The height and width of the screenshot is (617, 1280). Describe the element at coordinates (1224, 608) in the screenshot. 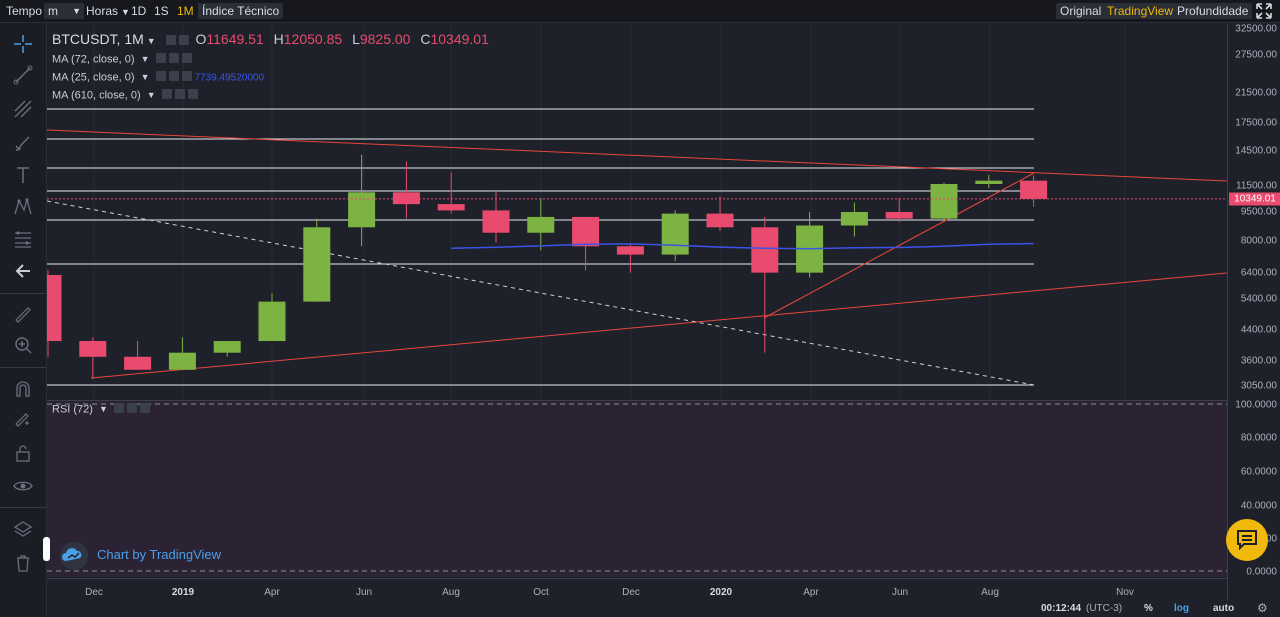

I see `auto-toggle: auto` at that location.